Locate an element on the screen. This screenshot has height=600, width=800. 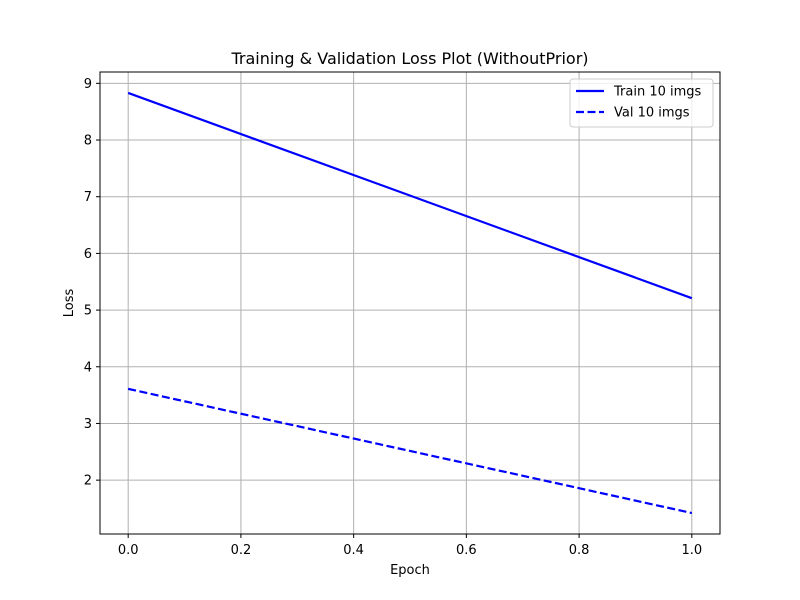
y-tick-label: 9 is located at coordinates (88, 84).